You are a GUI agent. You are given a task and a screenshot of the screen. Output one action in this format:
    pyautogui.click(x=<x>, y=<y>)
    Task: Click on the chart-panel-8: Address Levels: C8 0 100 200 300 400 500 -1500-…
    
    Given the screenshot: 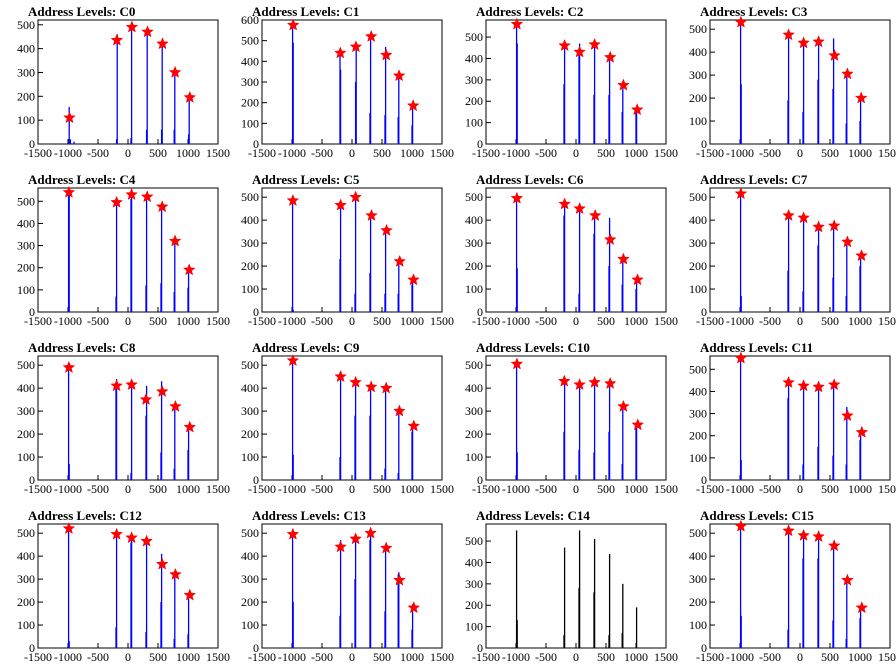 What is the action you would take?
    pyautogui.click(x=115, y=420)
    